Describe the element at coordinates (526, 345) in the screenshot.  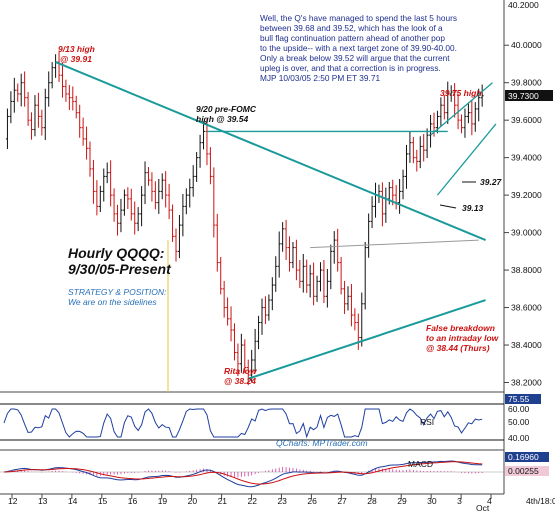
I see `price-tick-label: 38.4000` at that location.